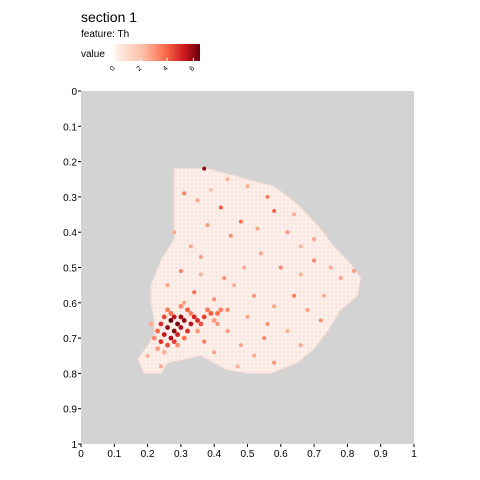  I want to click on x-tick-label: 0.8, so click(347, 454).